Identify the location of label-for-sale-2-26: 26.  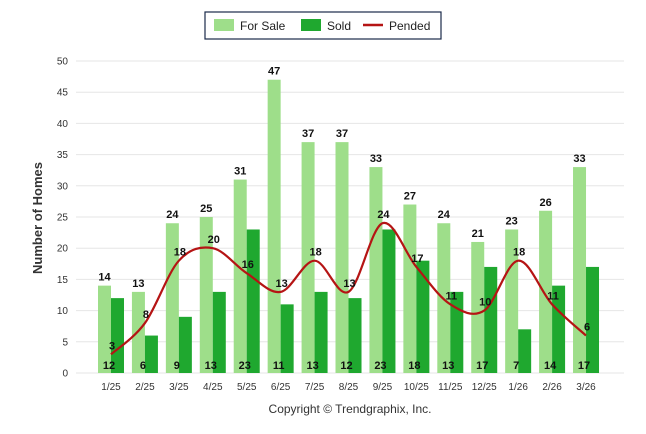
(545, 203).